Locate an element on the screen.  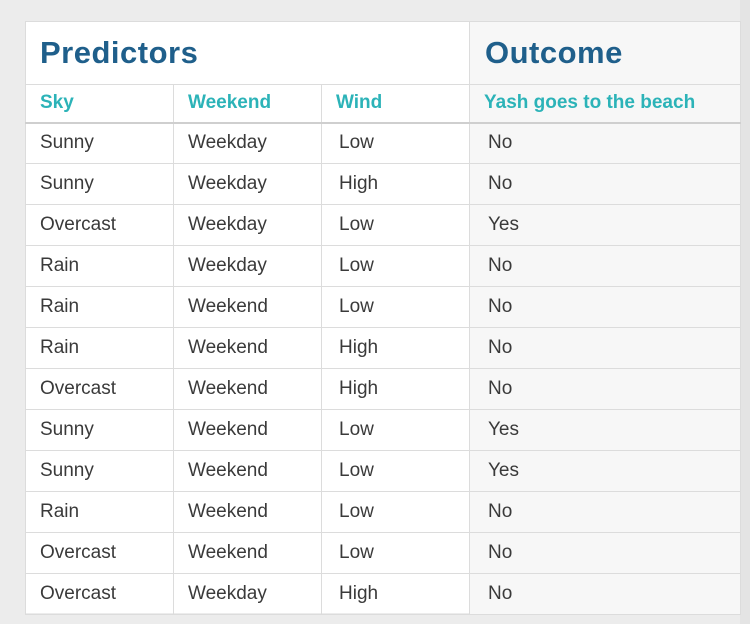
column-header-outcome: Yash goes to the beach is located at coordinates (605, 104).